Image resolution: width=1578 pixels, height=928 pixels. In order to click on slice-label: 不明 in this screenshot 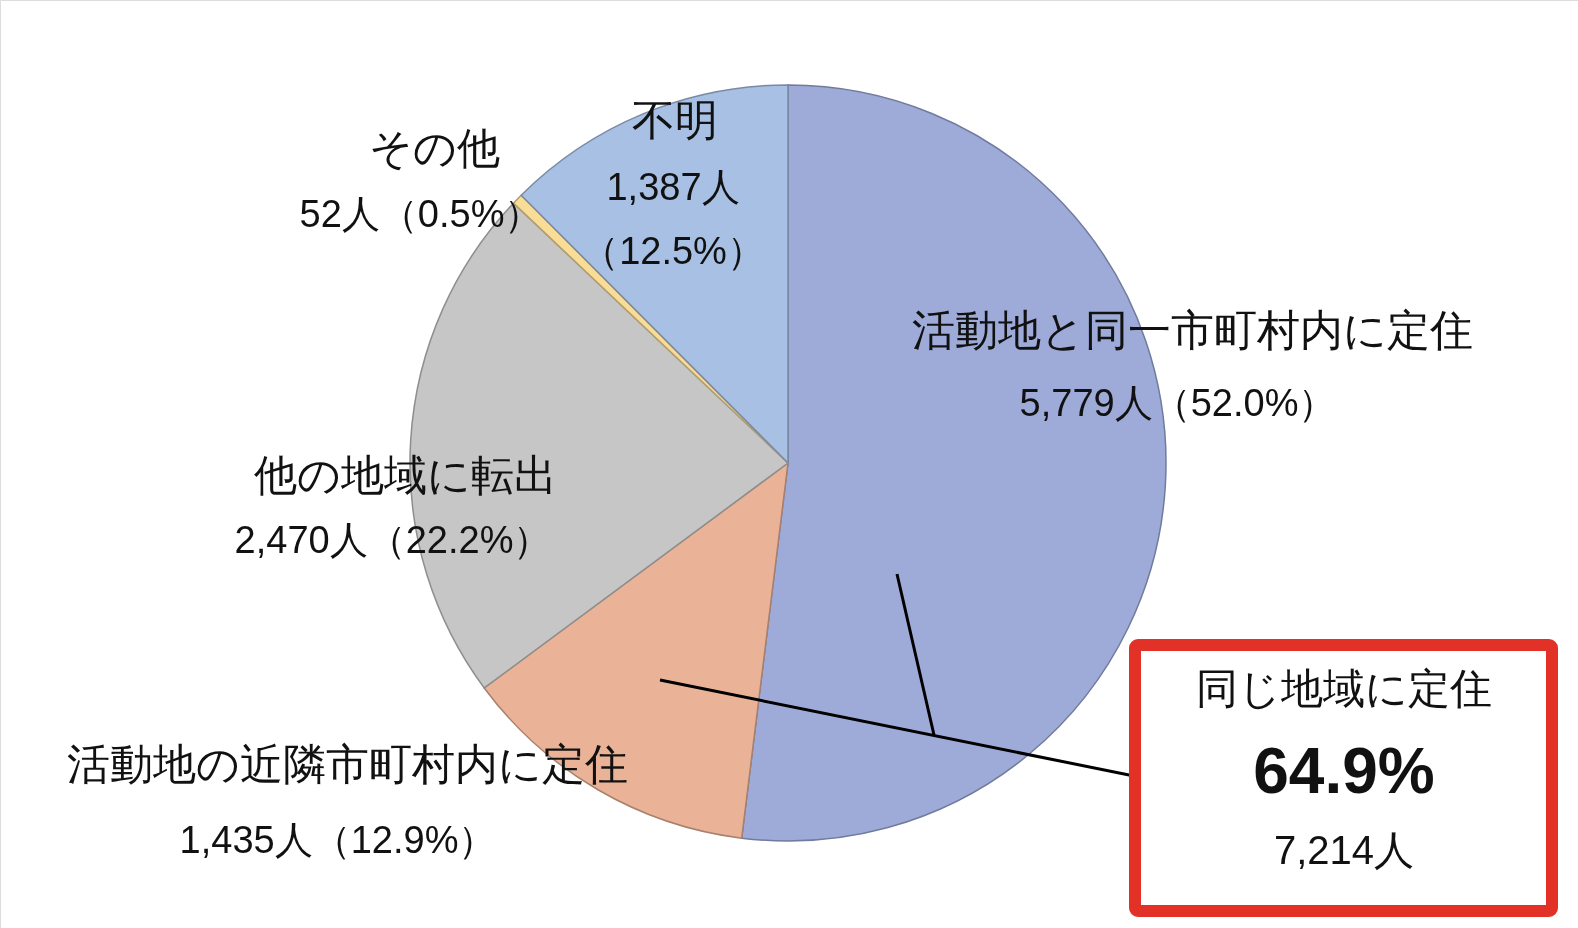, I will do `click(675, 120)`.